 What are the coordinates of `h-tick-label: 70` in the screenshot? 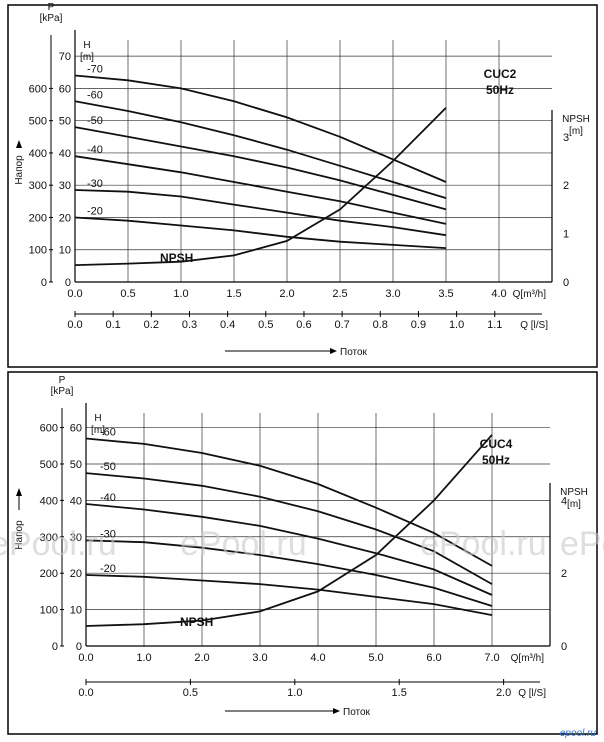 It's located at (65, 57).